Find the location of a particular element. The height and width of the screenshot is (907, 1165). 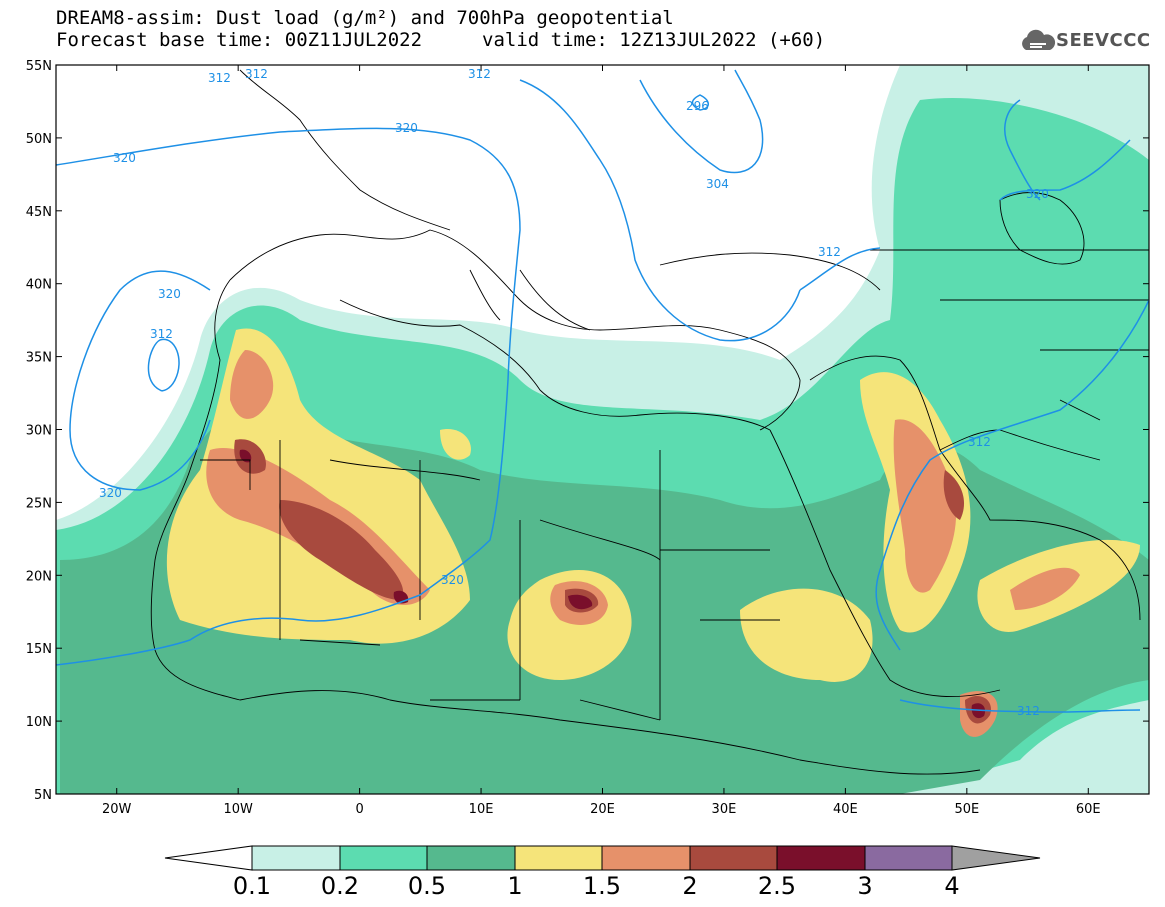

colorbar-label: 3 is located at coordinates (865, 886).